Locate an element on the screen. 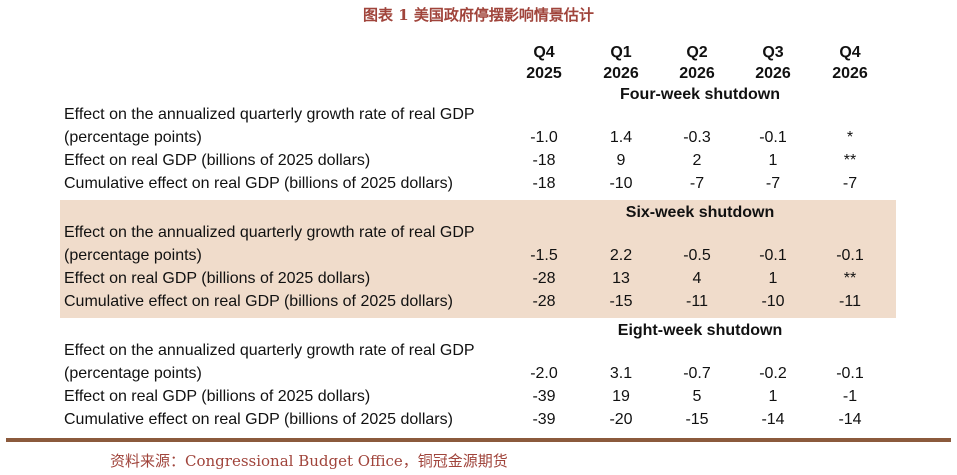 The width and height of the screenshot is (957, 475). column-header: Q4 2026 is located at coordinates (850, 63).